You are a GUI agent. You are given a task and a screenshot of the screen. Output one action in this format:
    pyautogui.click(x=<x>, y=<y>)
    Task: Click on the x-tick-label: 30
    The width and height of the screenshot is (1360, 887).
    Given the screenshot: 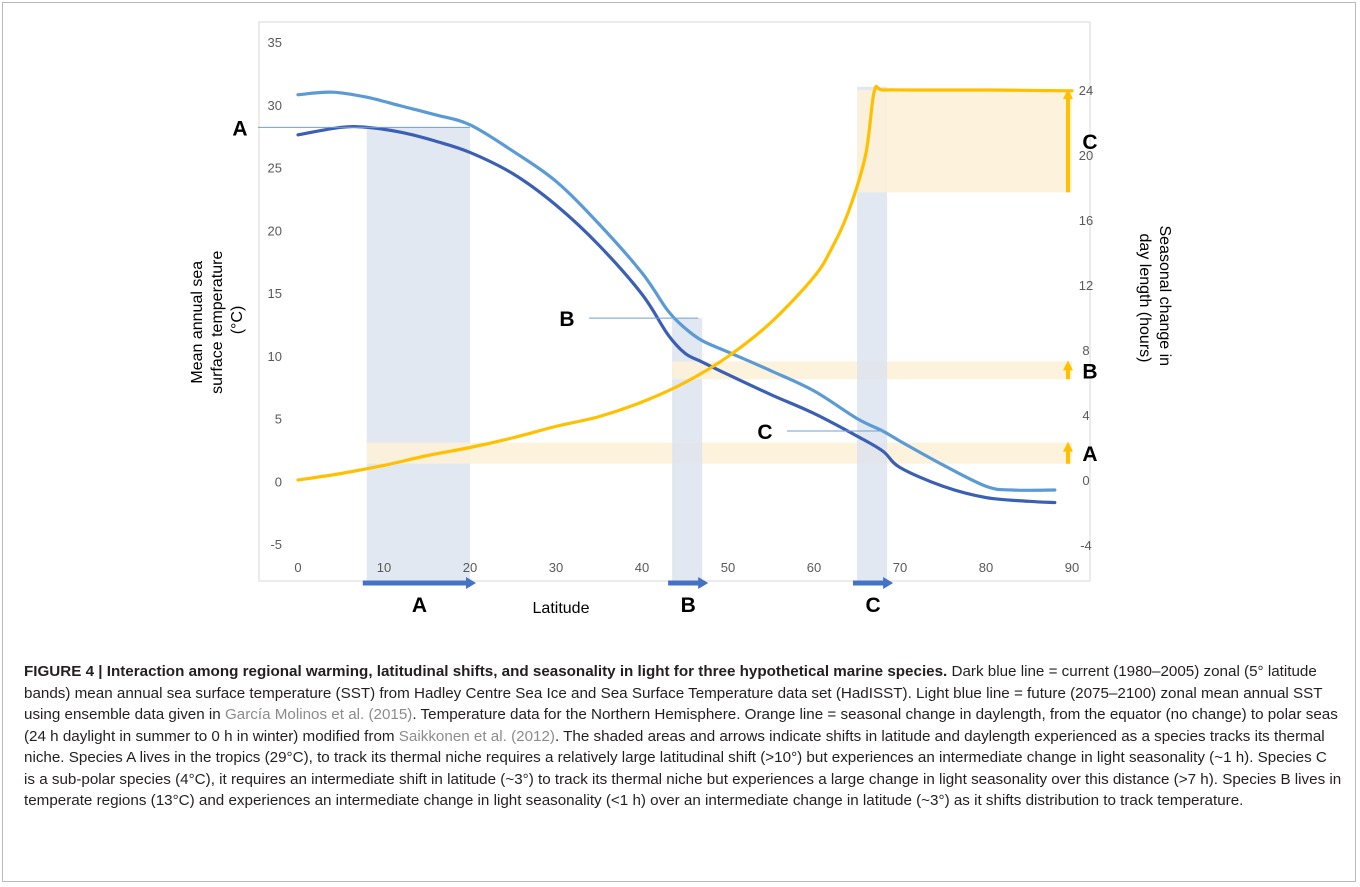 What is the action you would take?
    pyautogui.click(x=556, y=567)
    